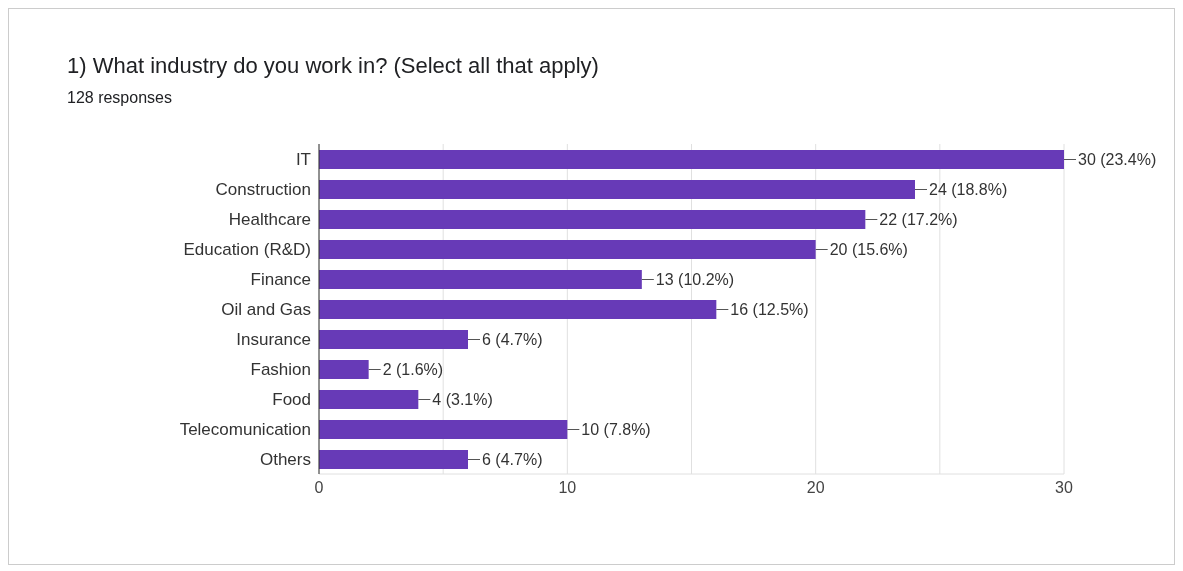 This screenshot has height=571, width=1183. What do you see at coordinates (266, 310) in the screenshot?
I see `y-tick-label: Oil and Gas` at bounding box center [266, 310].